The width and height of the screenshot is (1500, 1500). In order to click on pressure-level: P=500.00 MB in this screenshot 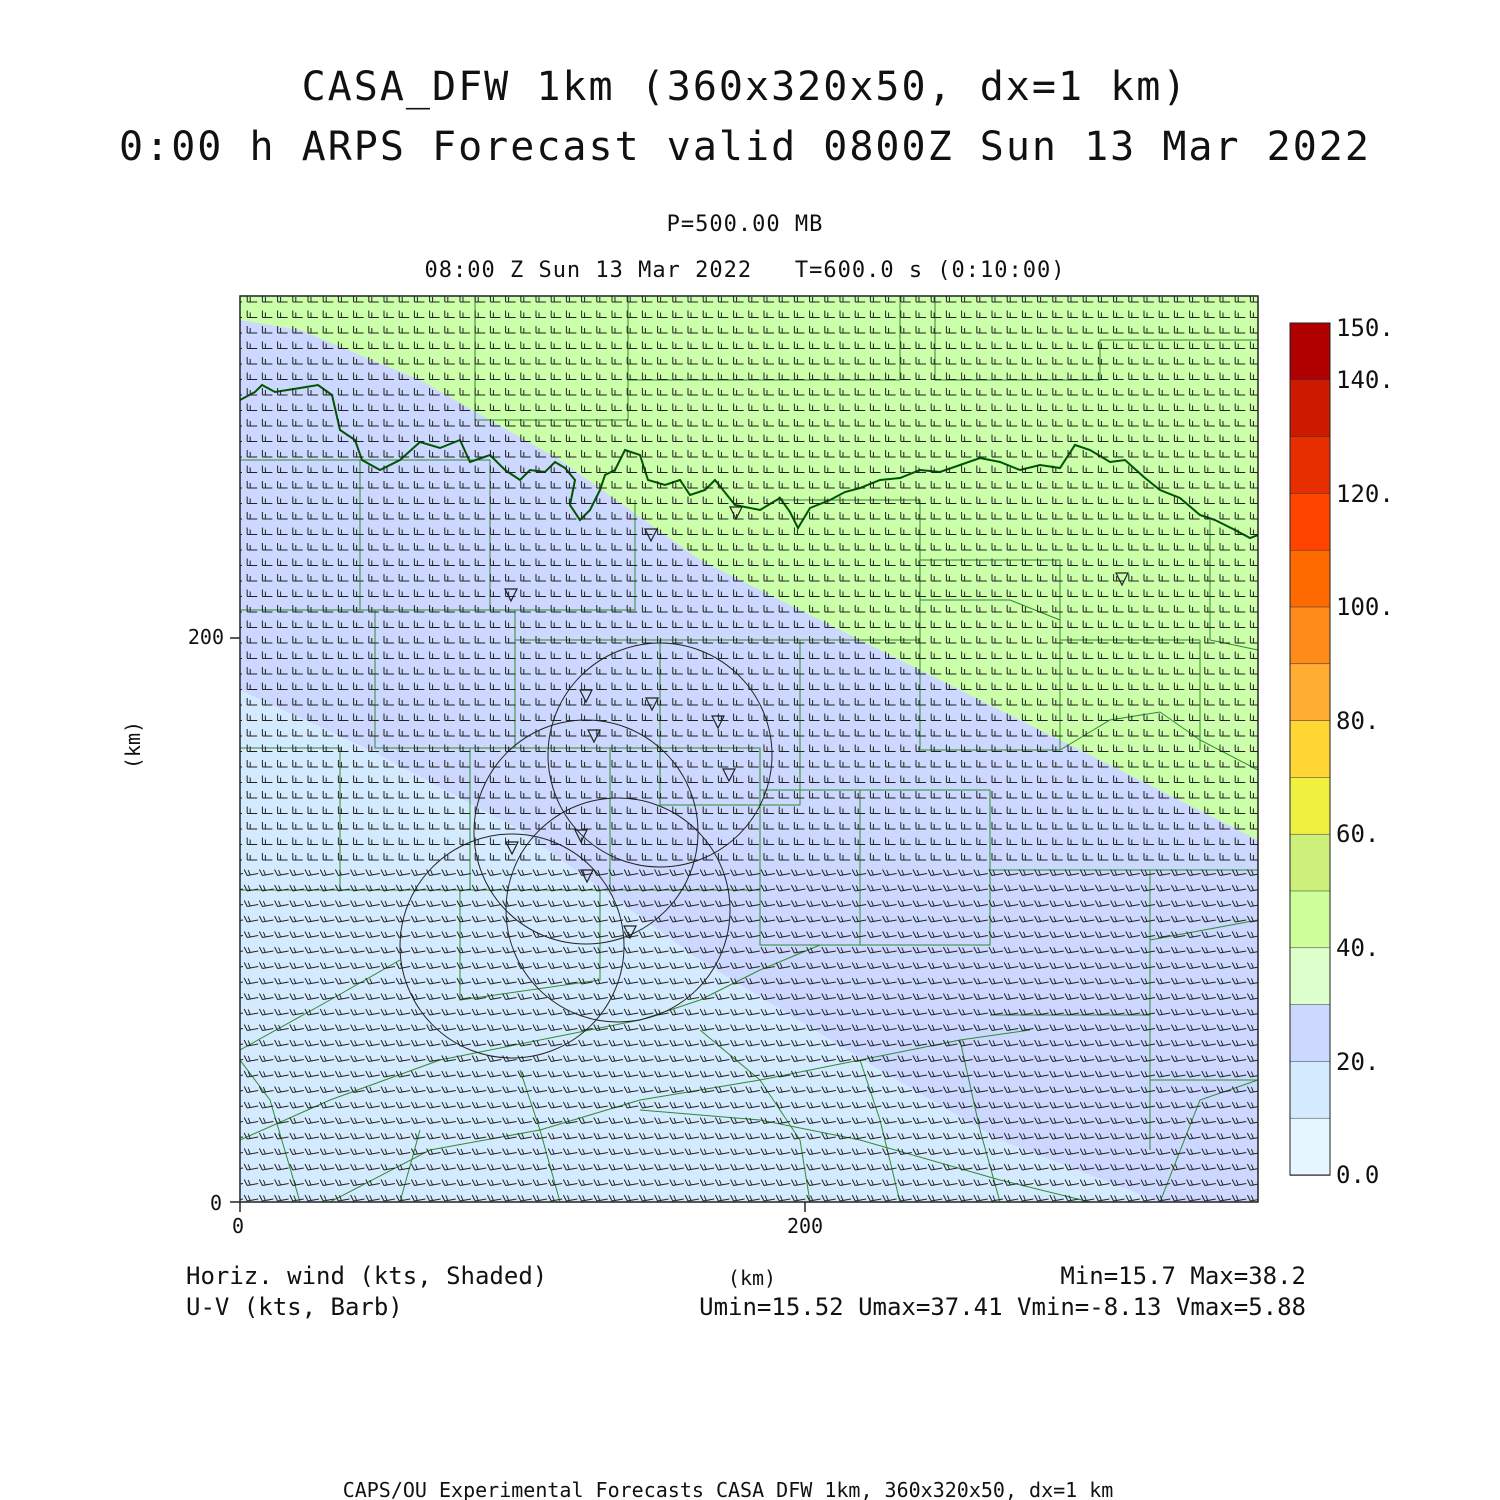, I will do `click(745, 224)`.